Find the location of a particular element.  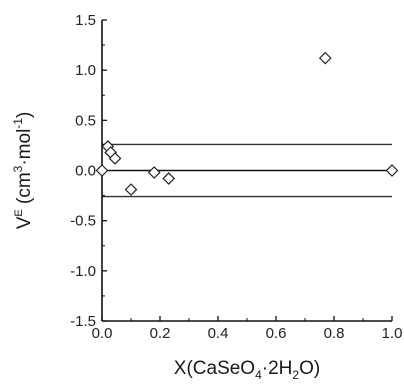

y-axis-title-mid2: ·mol is located at coordinates (24, 147).